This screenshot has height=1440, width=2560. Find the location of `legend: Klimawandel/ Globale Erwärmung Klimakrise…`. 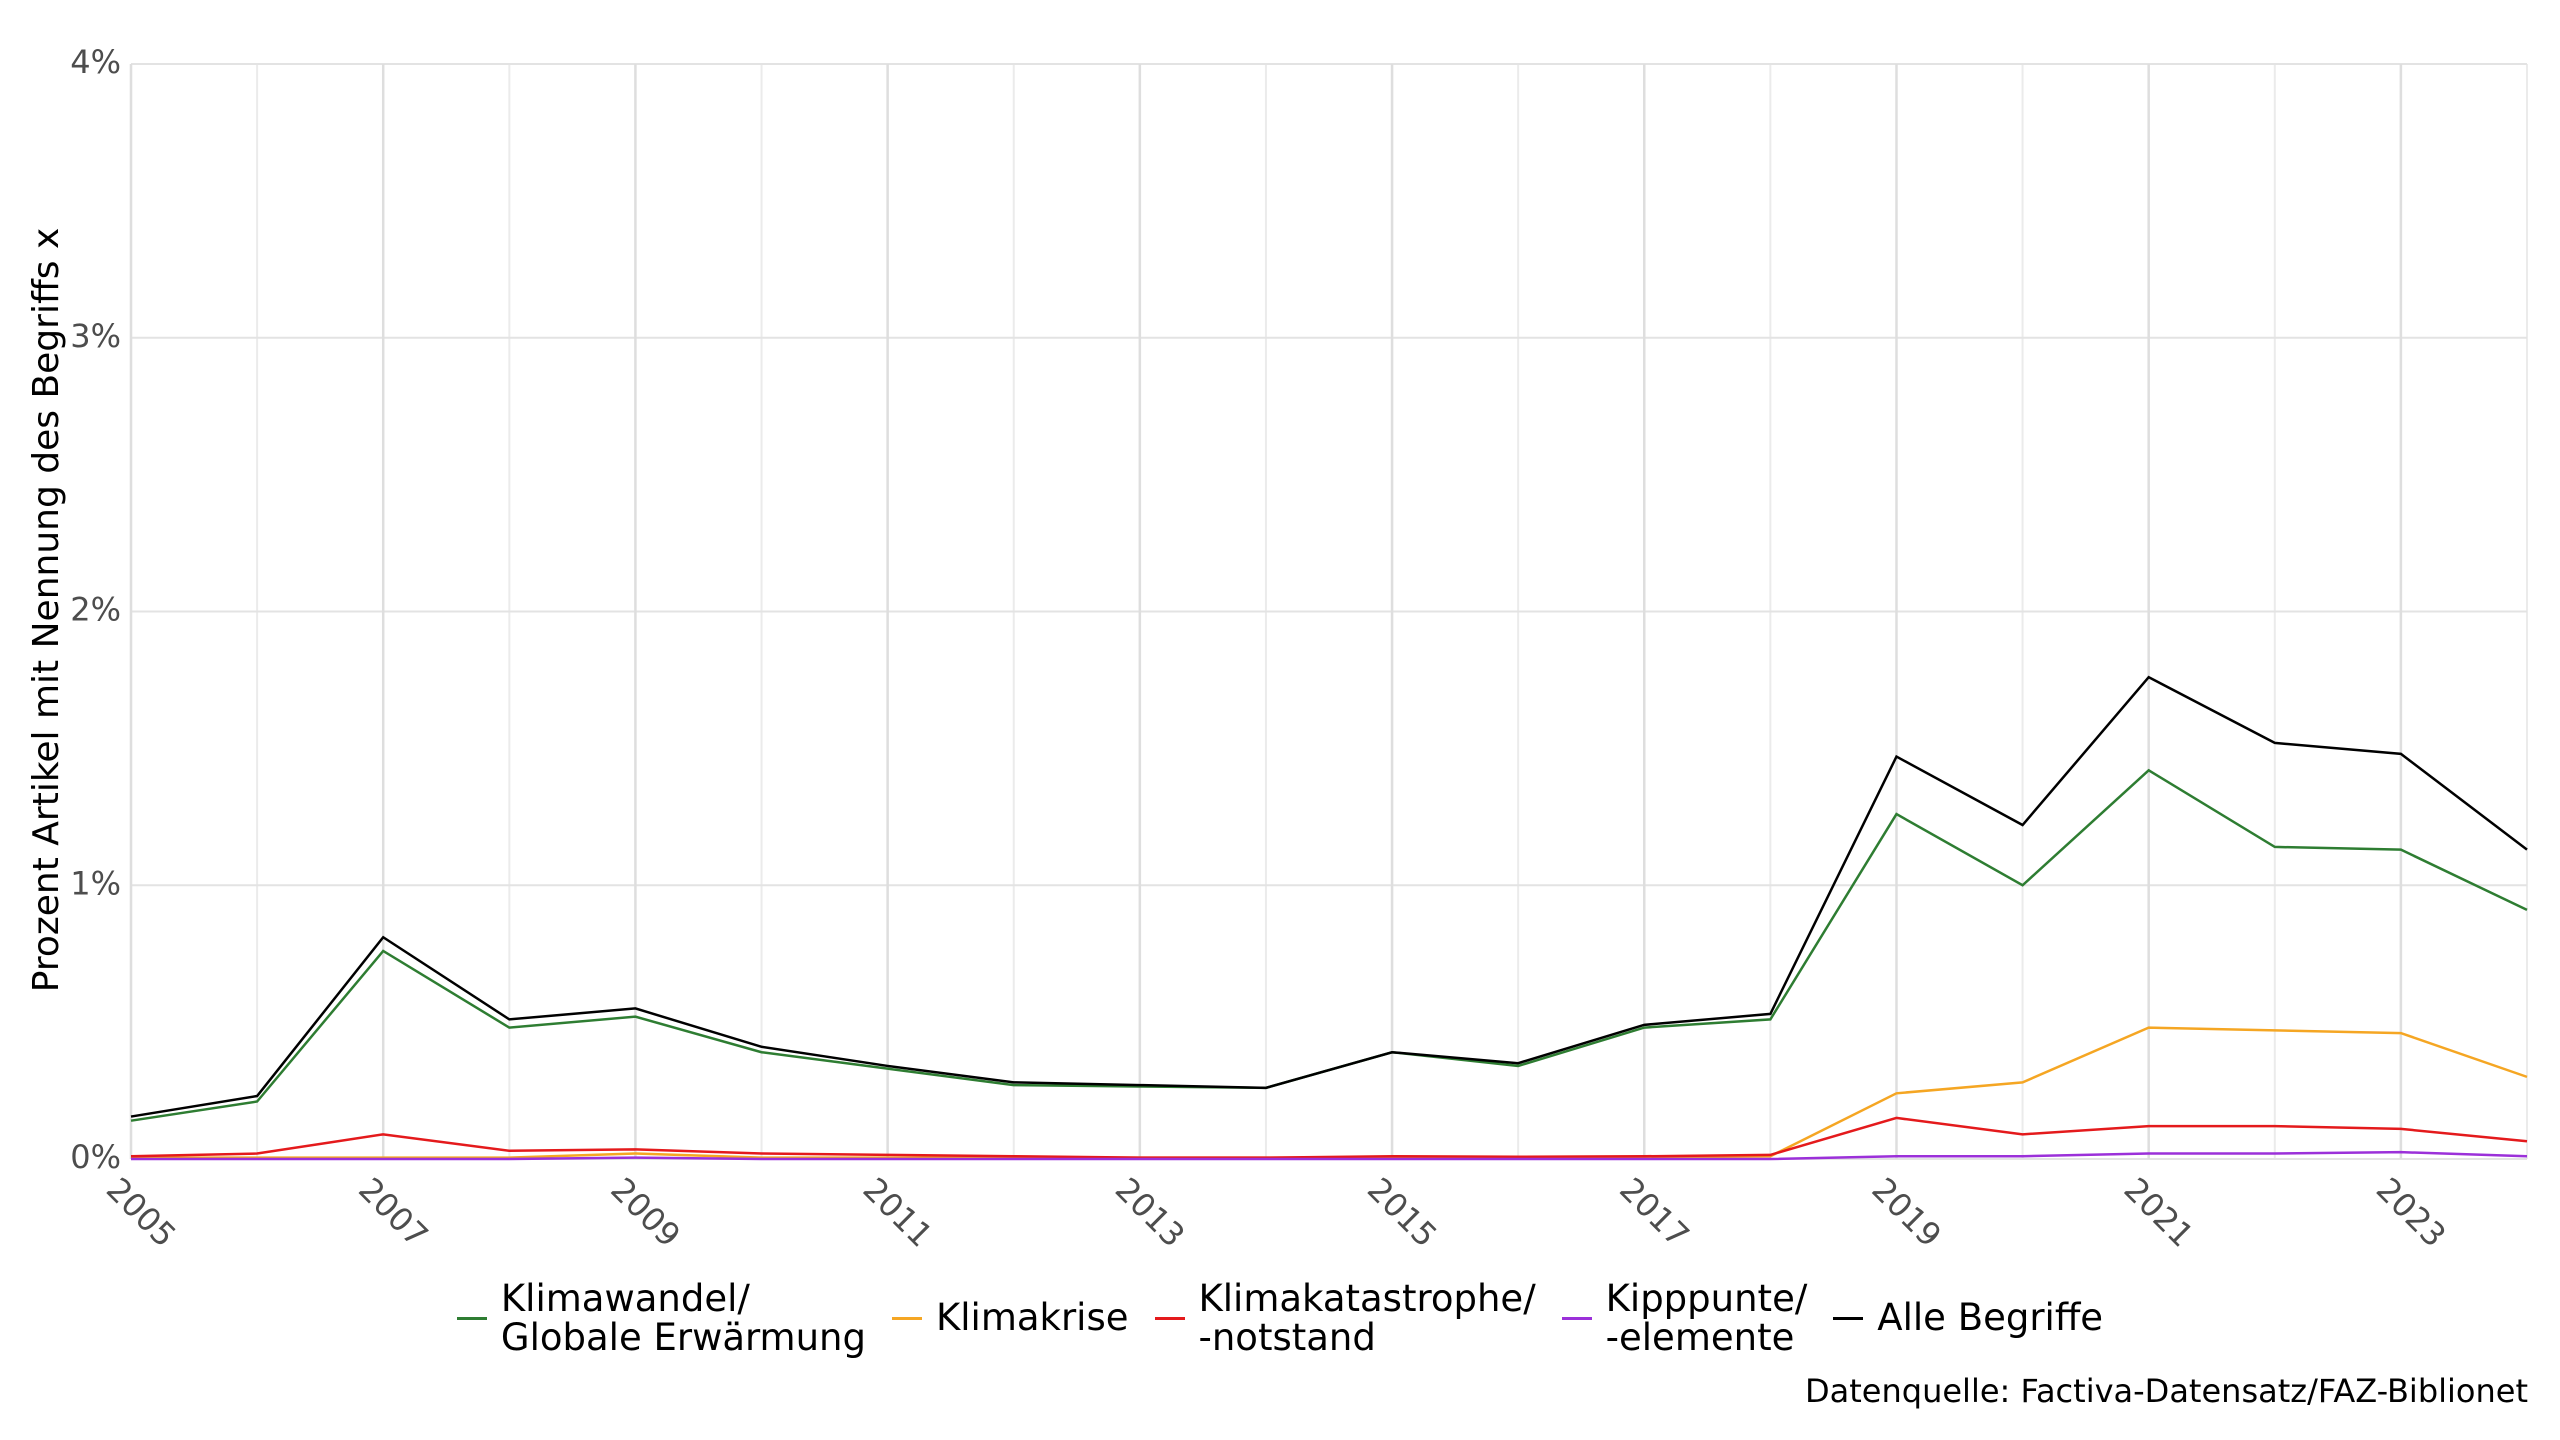

legend: Klimawandel/ Globale Erwärmung Klimakrise… is located at coordinates (1280, 1318).